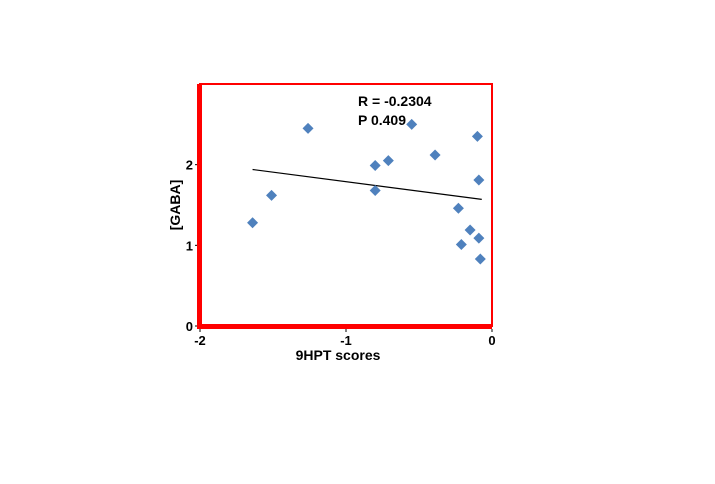 Image resolution: width=715 pixels, height=484 pixels. What do you see at coordinates (200, 340) in the screenshot?
I see `x-tick-label: -2` at bounding box center [200, 340].